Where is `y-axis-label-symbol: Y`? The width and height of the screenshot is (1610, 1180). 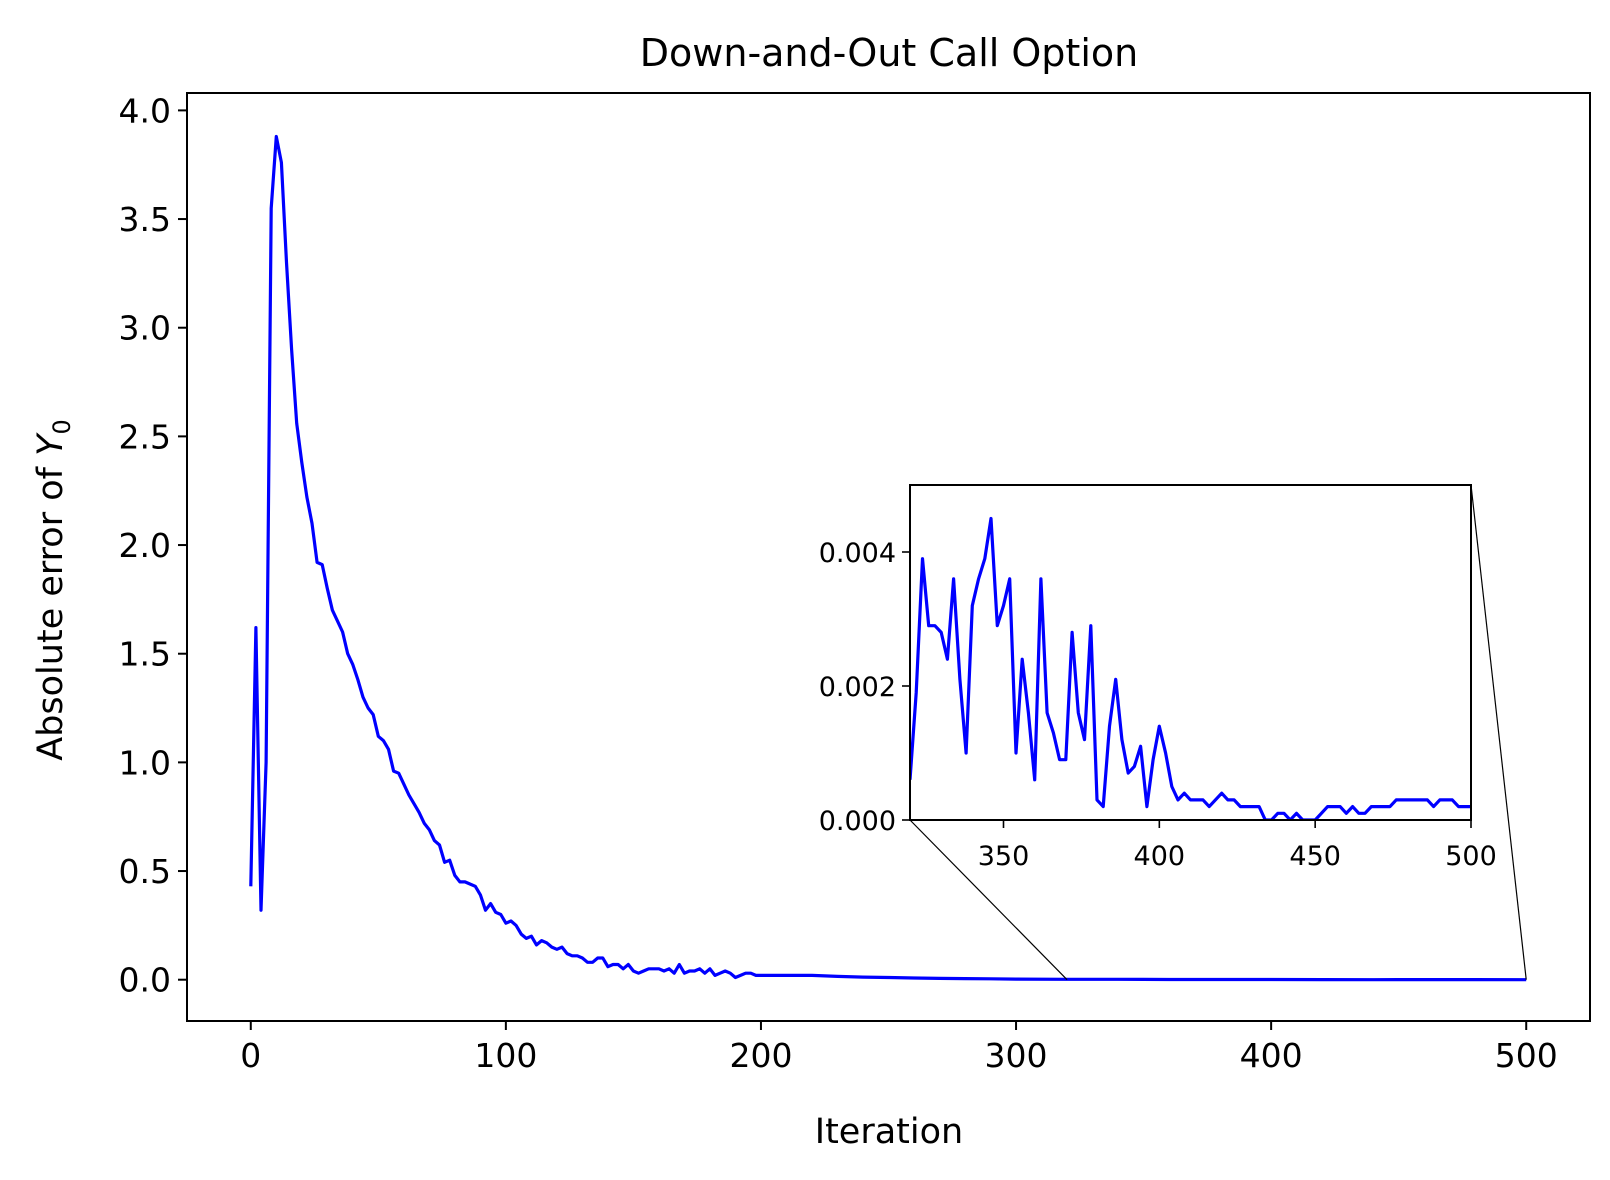
y-axis-label-symbol: Y is located at coordinates (51, 444).